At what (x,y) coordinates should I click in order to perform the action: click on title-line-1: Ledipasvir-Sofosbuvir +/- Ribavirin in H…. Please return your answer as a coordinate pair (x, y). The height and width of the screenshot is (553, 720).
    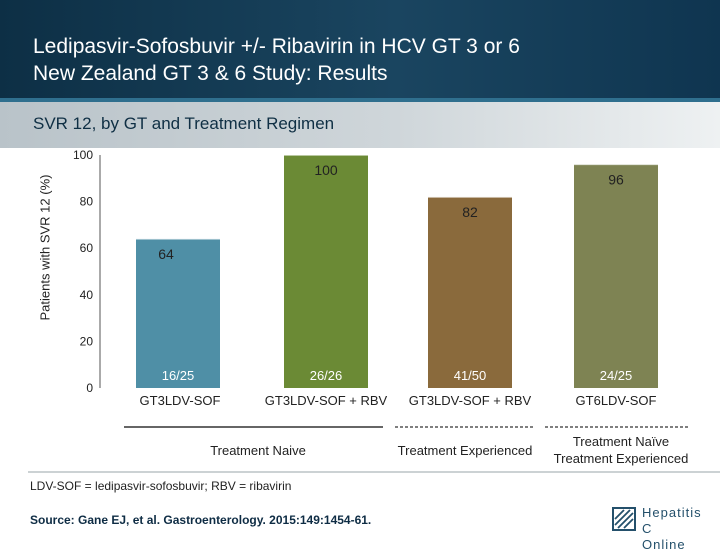
    Looking at the image, I should click on (276, 46).